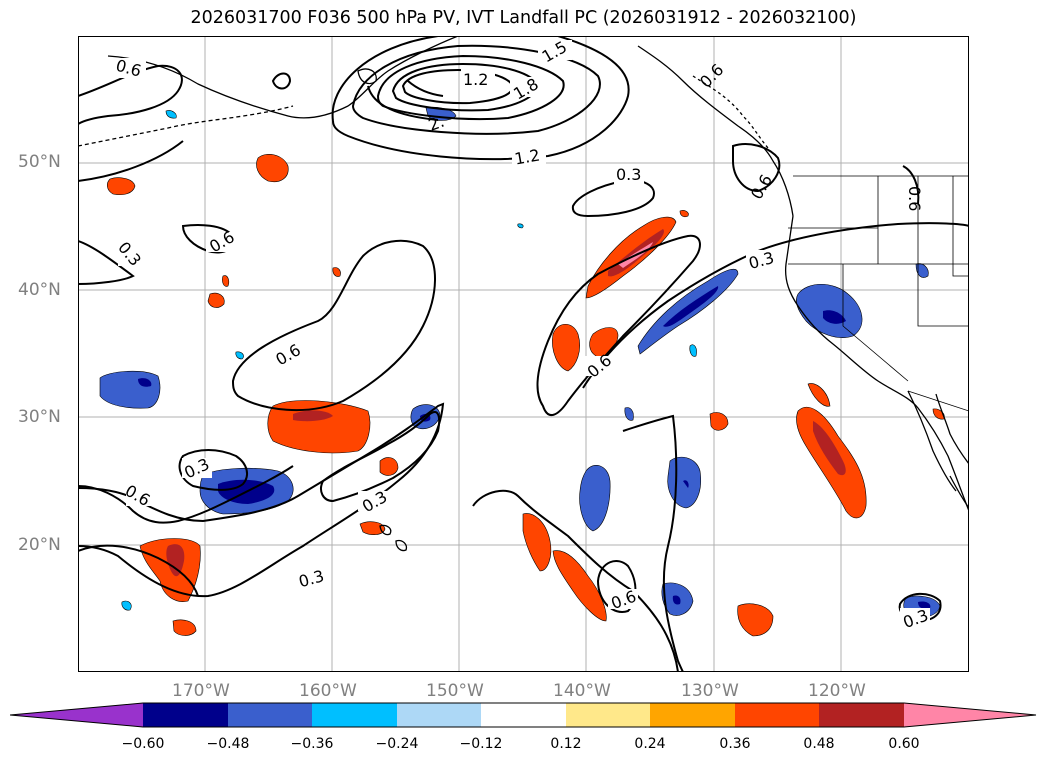 The width and height of the screenshot is (1047, 765). What do you see at coordinates (755, 620) in the screenshot?
I see `pos-region-o` at bounding box center [755, 620].